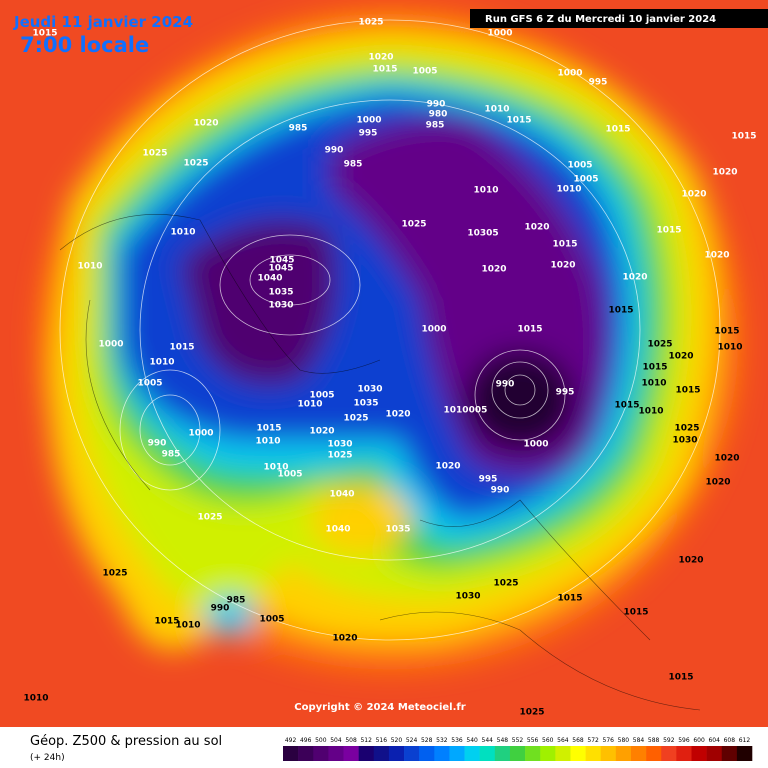  What do you see at coordinates (337, 530) in the screenshot?
I see `isobar-label: 1040` at bounding box center [337, 530].